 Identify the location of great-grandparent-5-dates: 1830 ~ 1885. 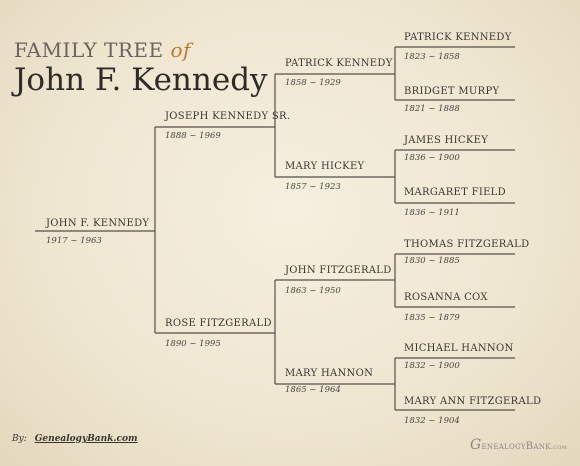
(432, 261).